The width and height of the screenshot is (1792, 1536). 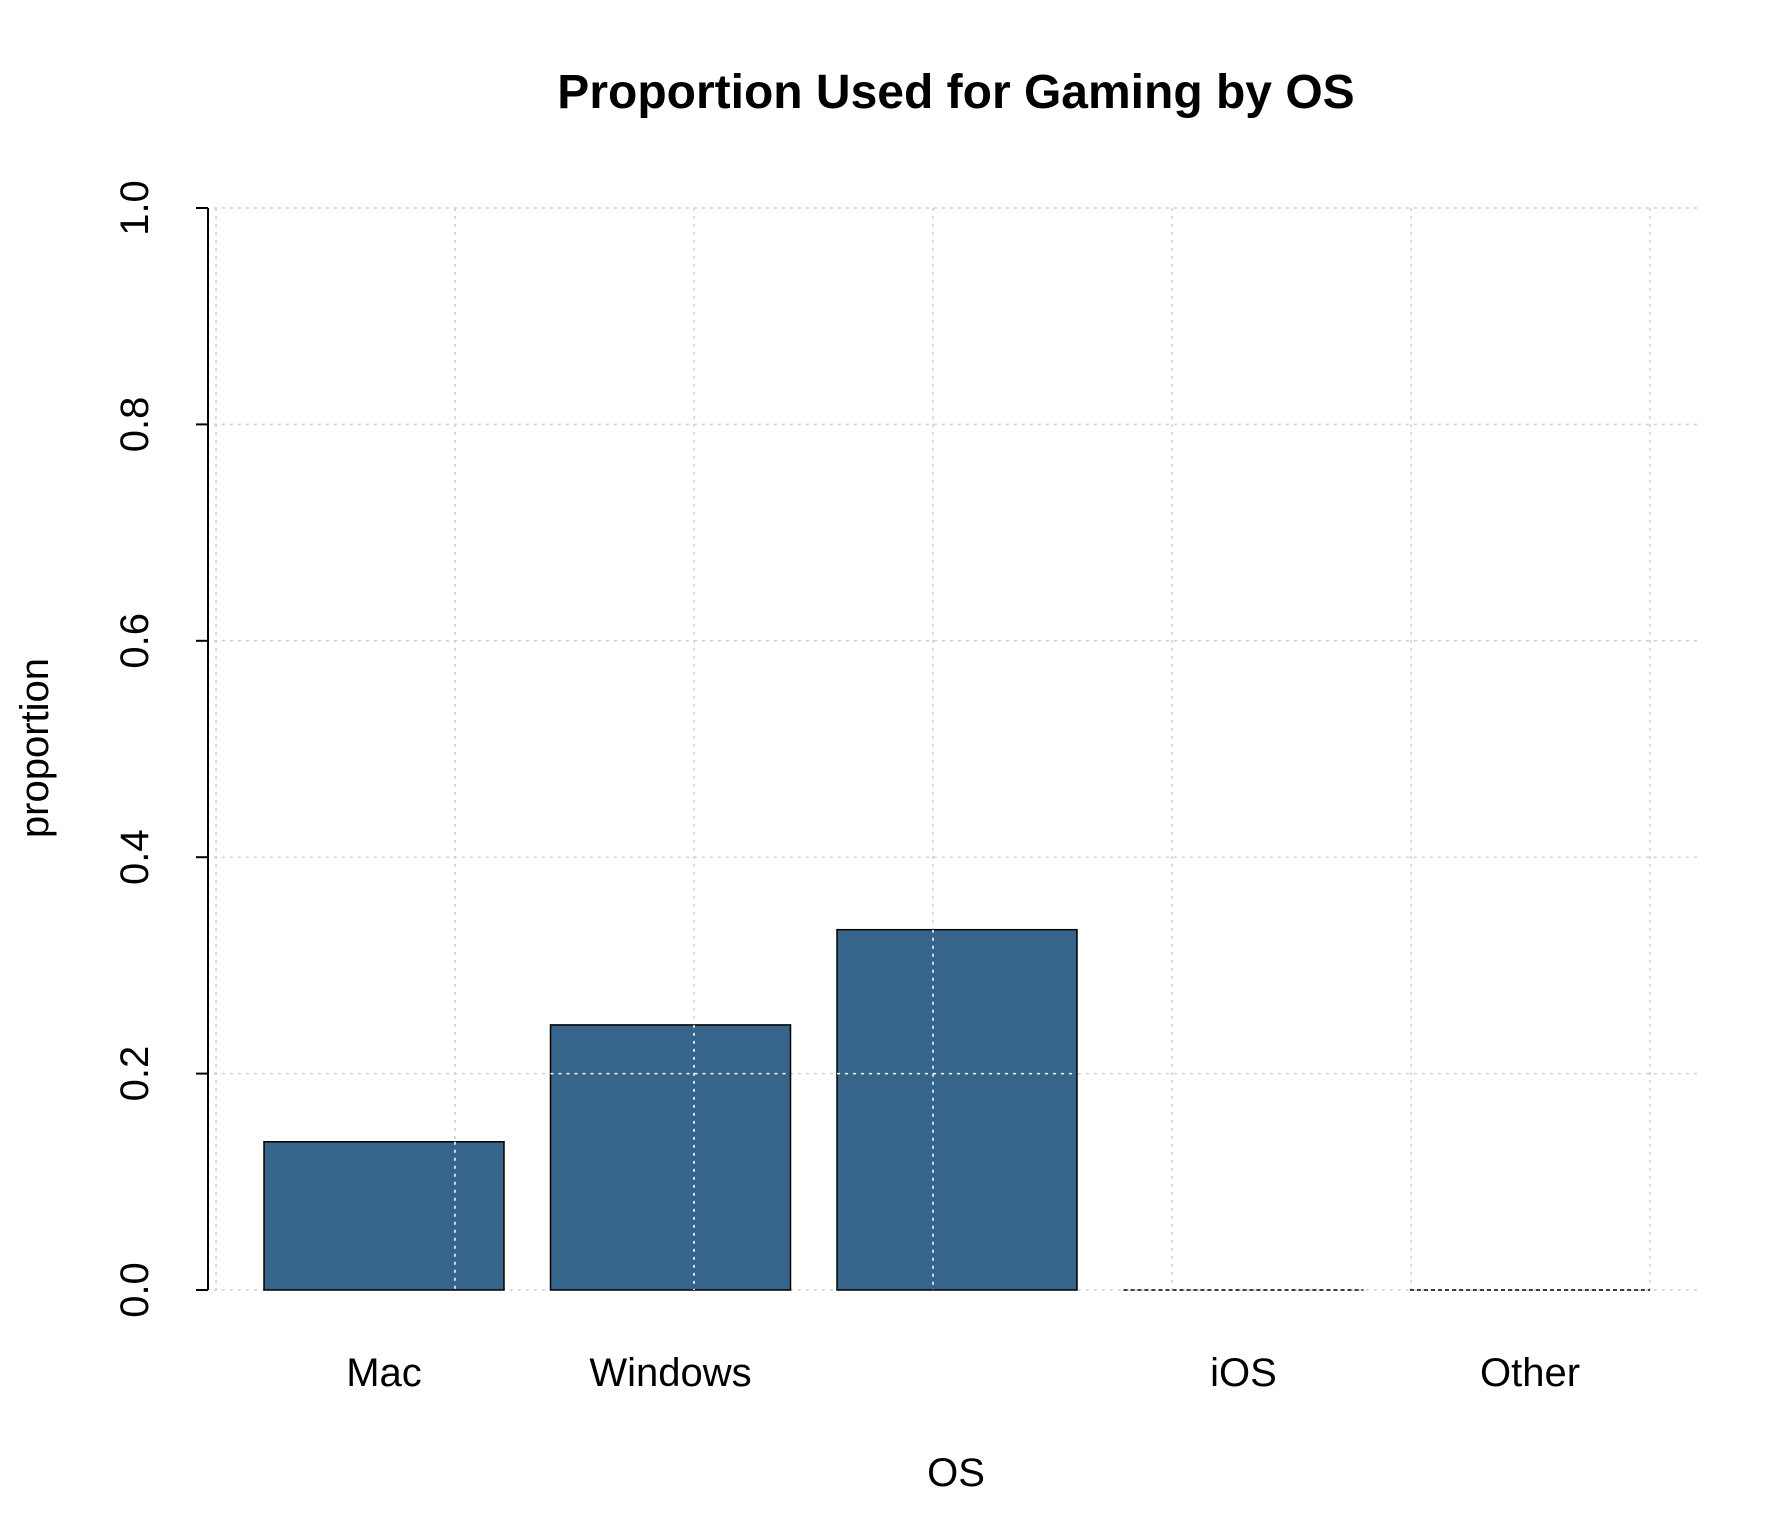 What do you see at coordinates (955, 92) in the screenshot?
I see `chart-title: Proportion Used for Gaming by OS` at bounding box center [955, 92].